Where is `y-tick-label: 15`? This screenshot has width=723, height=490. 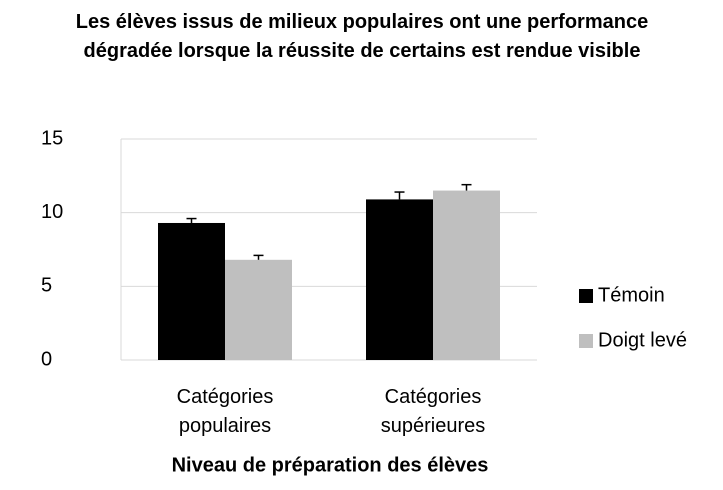
y-tick-label: 15 is located at coordinates (52, 138).